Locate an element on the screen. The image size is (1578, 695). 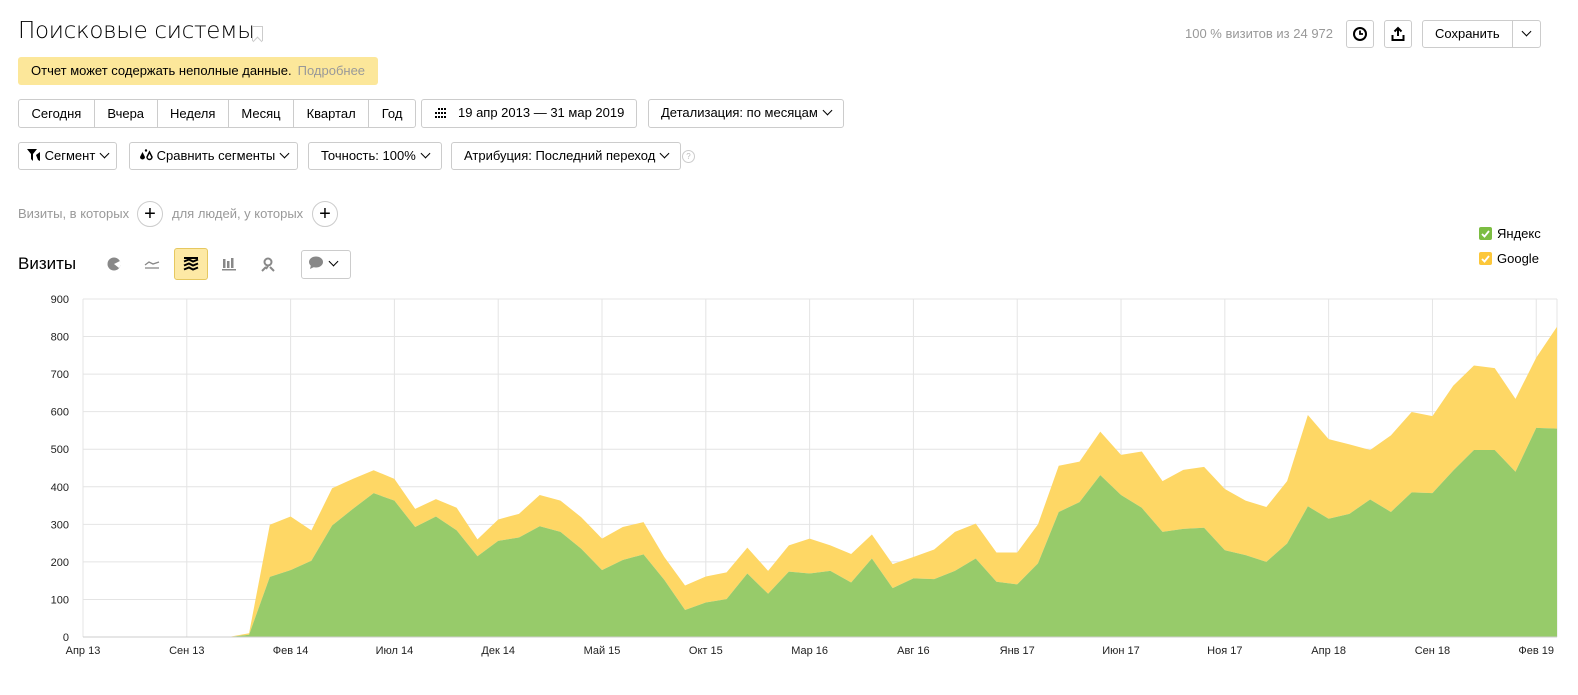
history-button is located at coordinates (1360, 34).